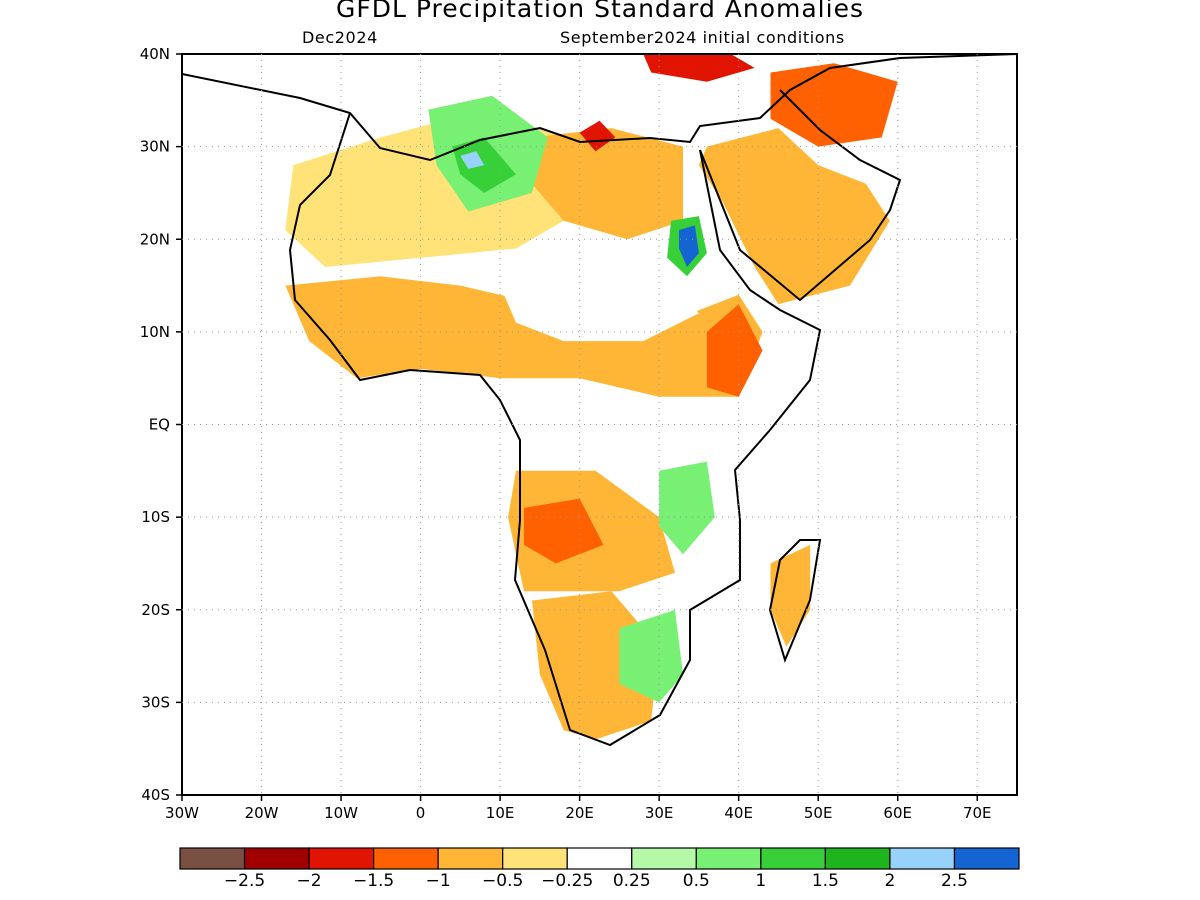 The height and width of the screenshot is (900, 1200). What do you see at coordinates (502, 881) in the screenshot?
I see `colorbar-label: −0.5` at bounding box center [502, 881].